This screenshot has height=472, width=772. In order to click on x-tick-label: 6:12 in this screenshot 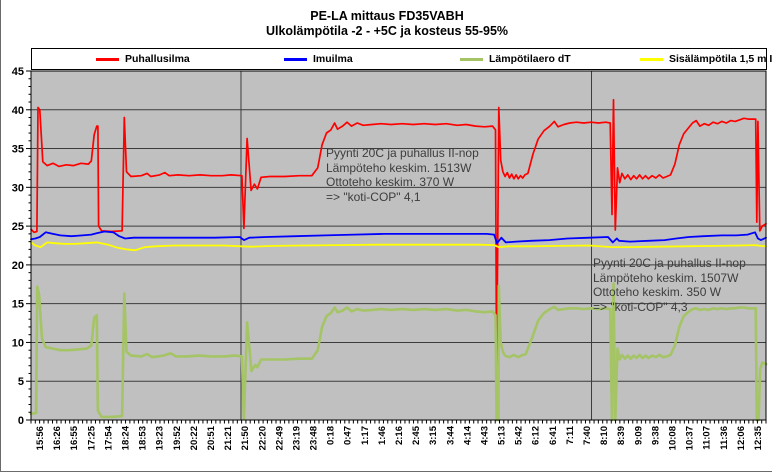, I will do `click(536, 435)`.